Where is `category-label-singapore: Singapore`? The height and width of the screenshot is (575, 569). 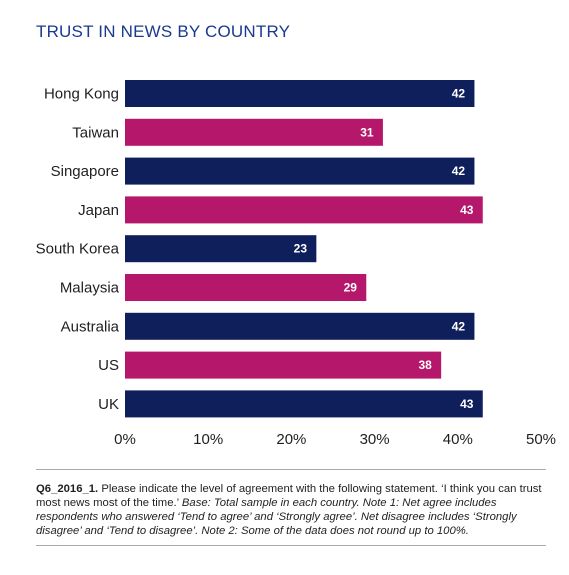
category-label-singapore: Singapore is located at coordinates (85, 171).